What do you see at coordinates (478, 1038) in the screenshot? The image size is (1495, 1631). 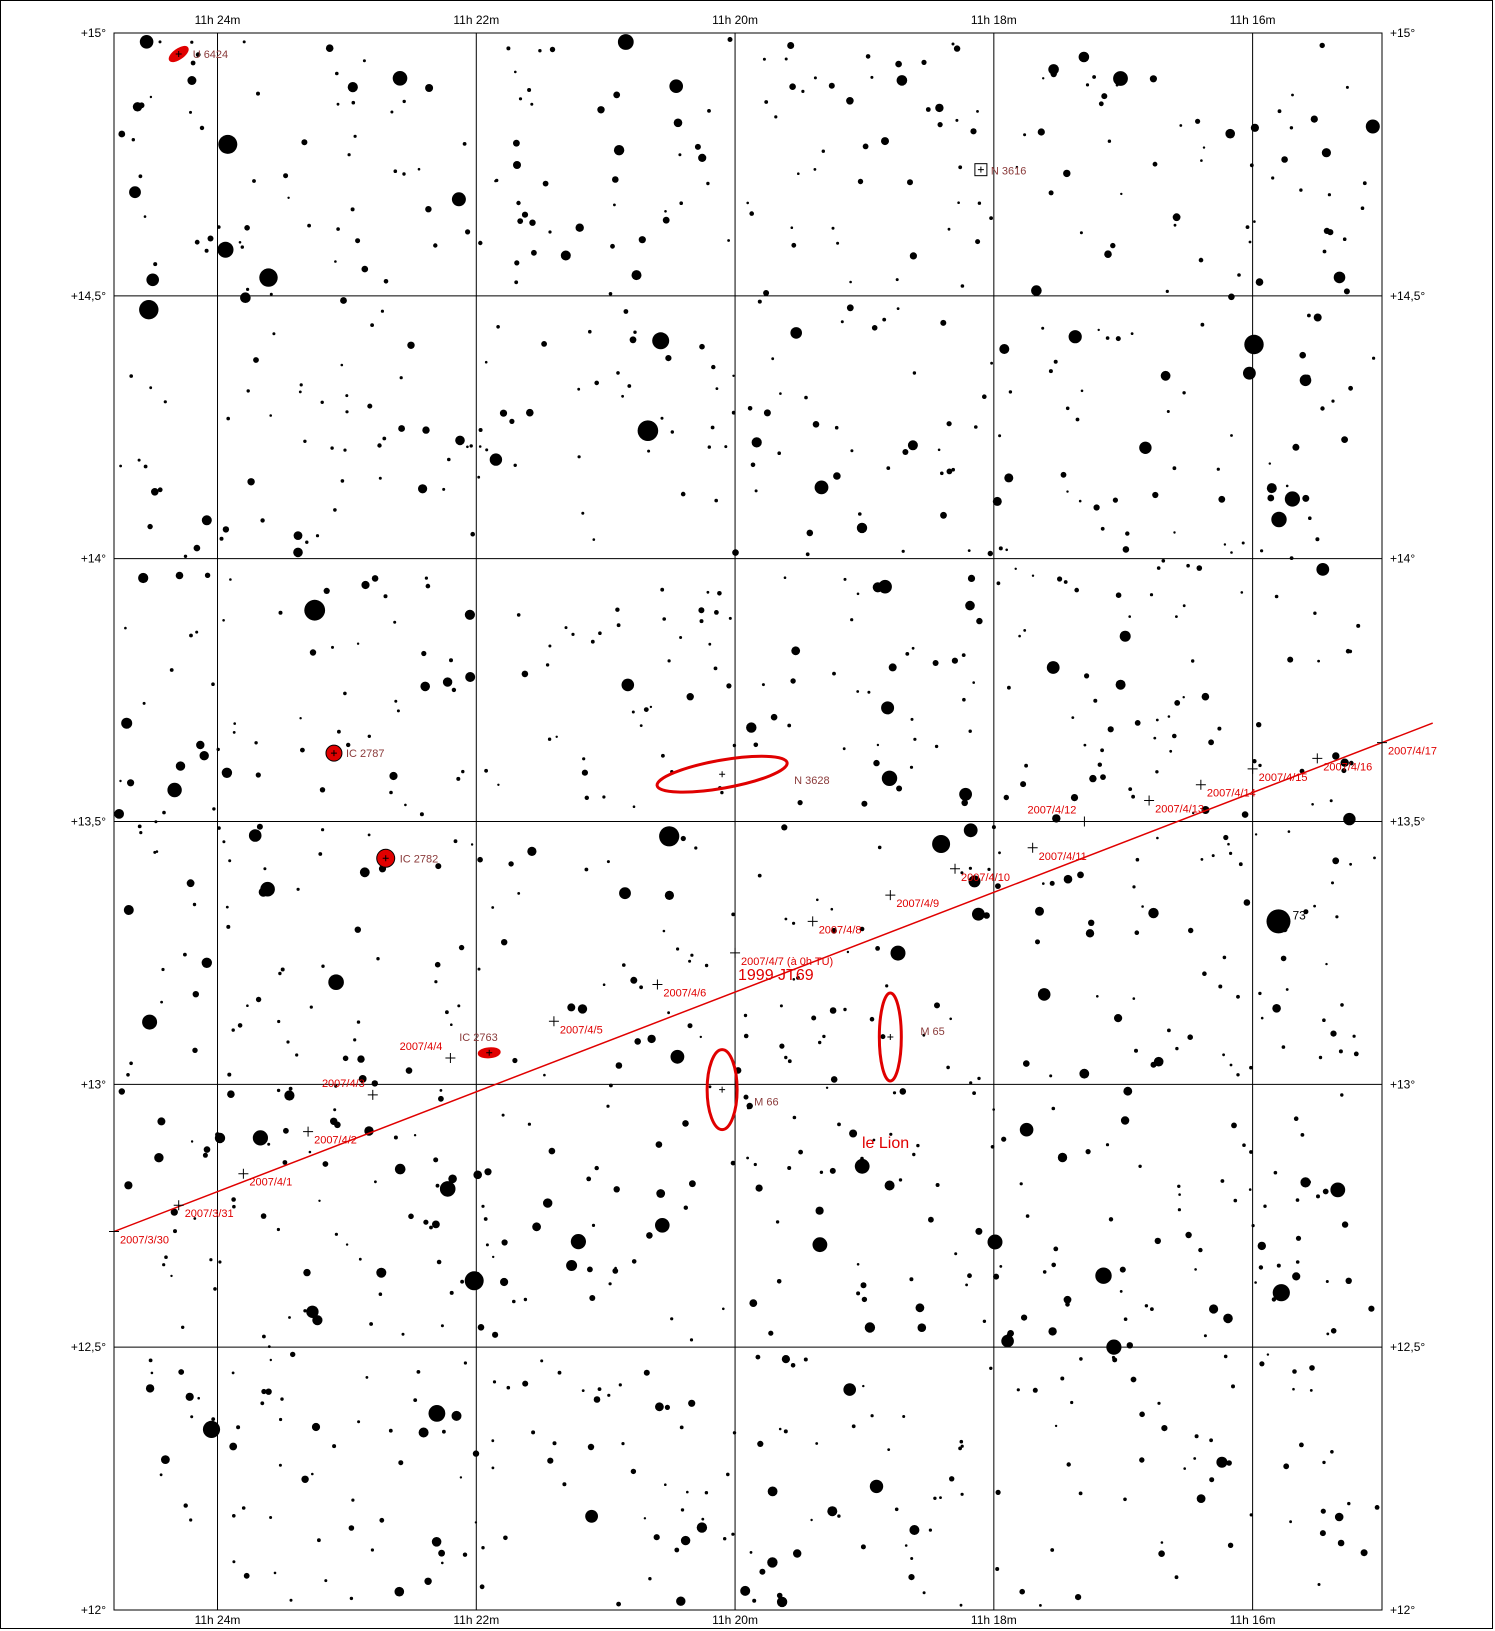 I see `galaxy-label: IC 2763` at bounding box center [478, 1038].